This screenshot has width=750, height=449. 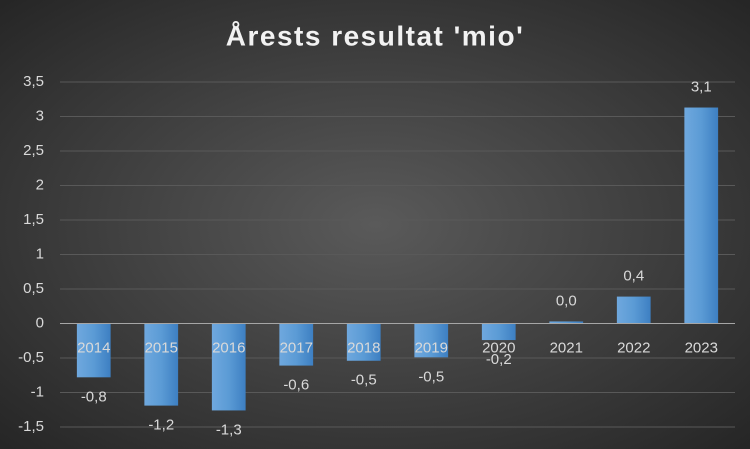 I want to click on y-tick-label: 3, so click(x=40, y=115).